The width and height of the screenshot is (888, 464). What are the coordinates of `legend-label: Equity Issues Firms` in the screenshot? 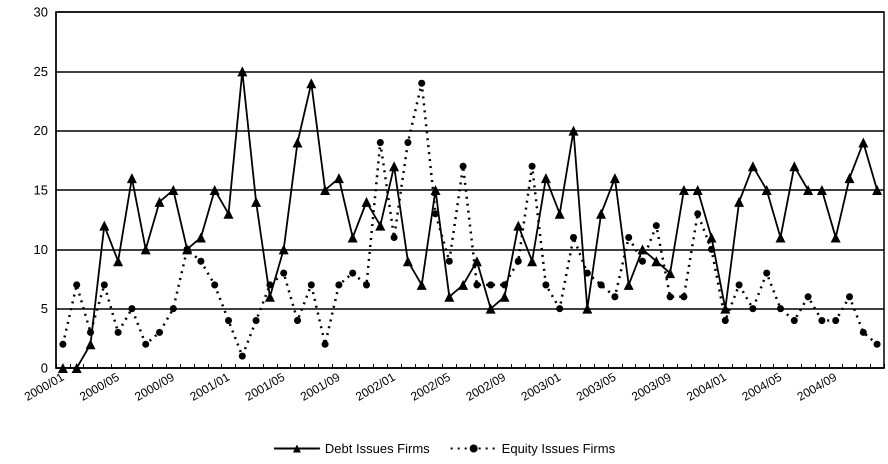 It's located at (559, 448).